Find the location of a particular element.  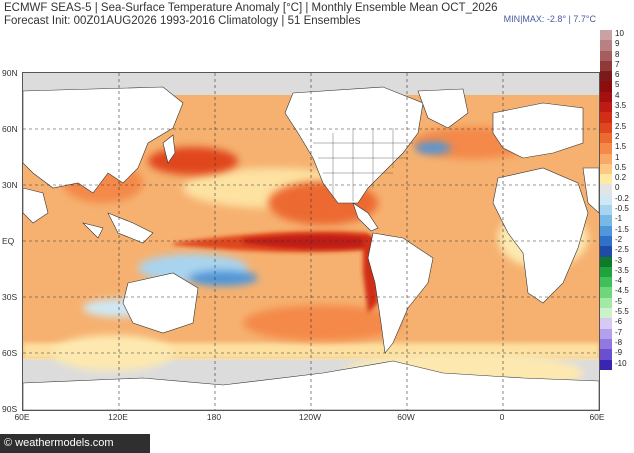

colorbar-label: 3.5 is located at coordinates (621, 106).